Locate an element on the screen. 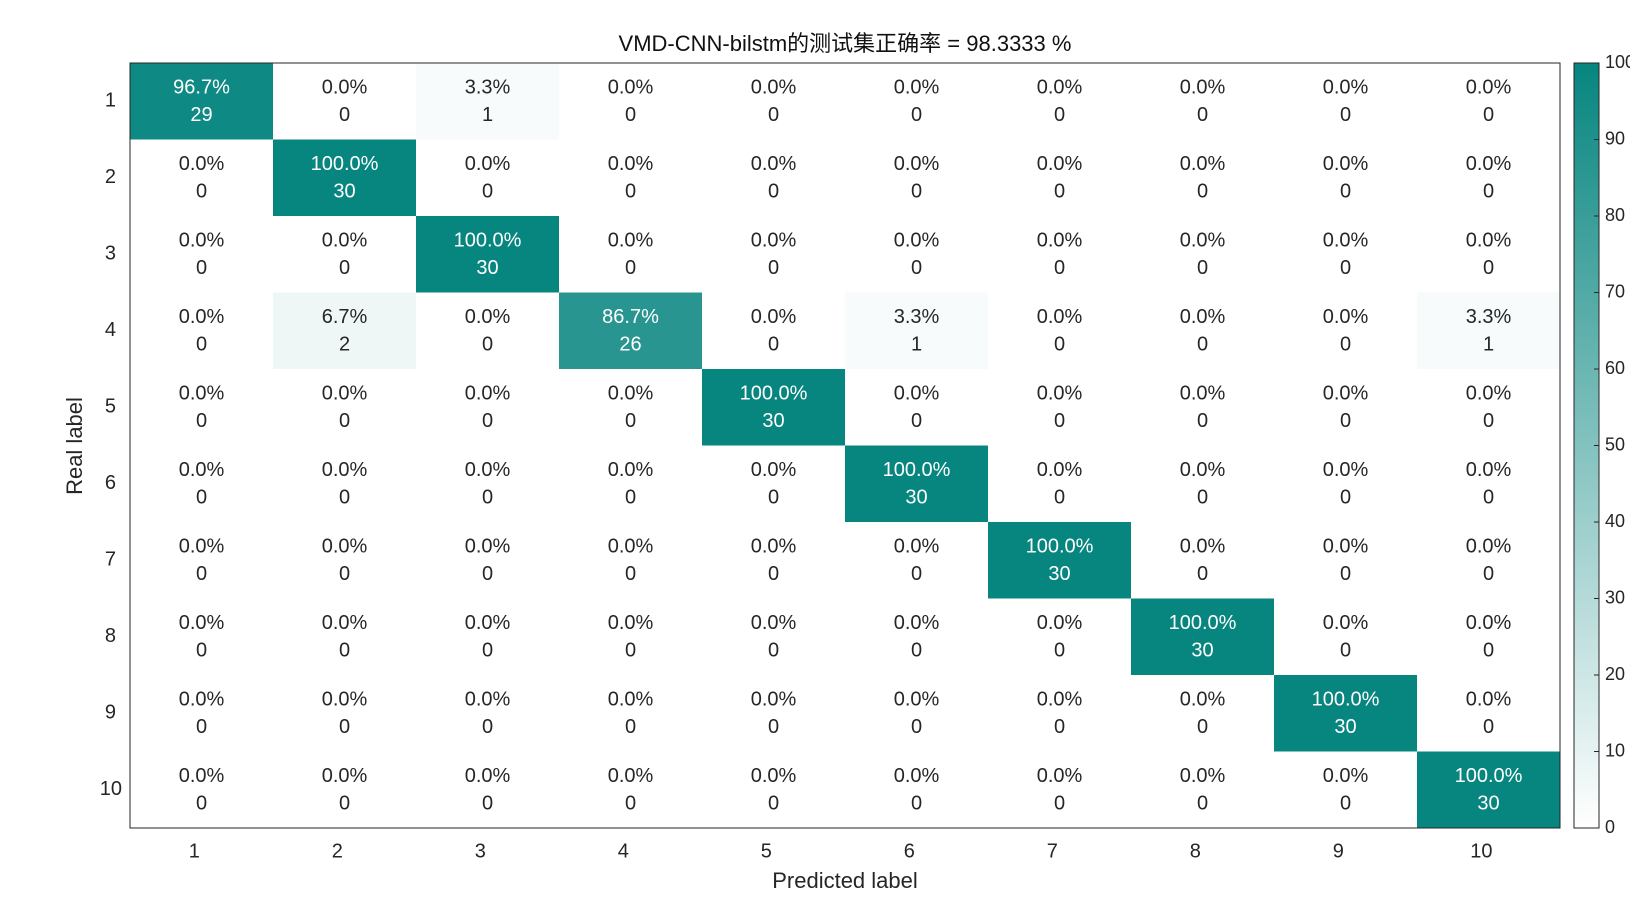 This screenshot has width=1630, height=903. colorbar-tick-label: 30 is located at coordinates (1615, 597).